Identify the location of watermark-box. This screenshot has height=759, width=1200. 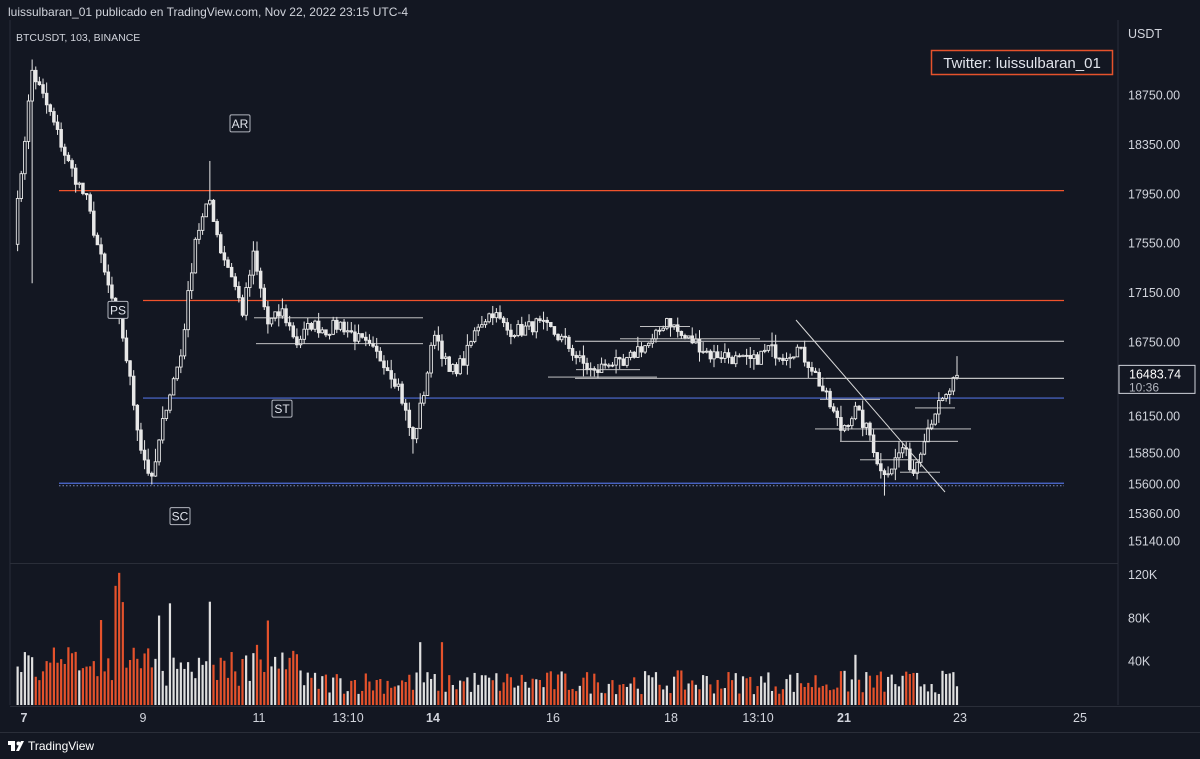
(1022, 62).